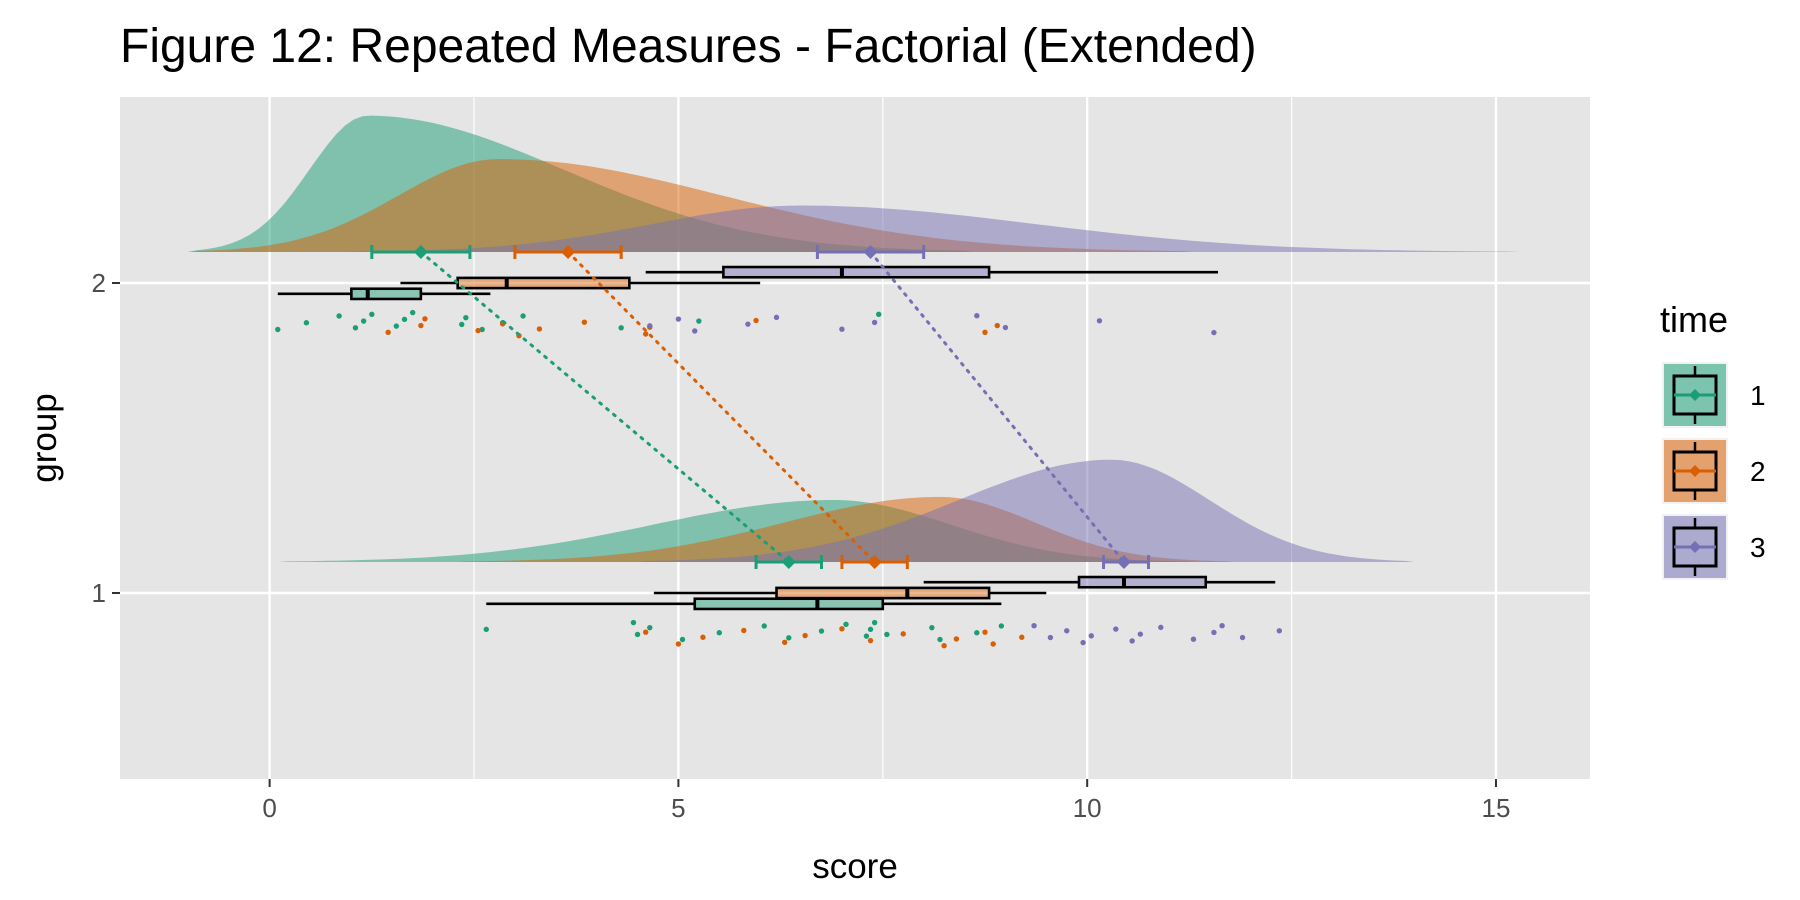 Image resolution: width=1800 pixels, height=900 pixels. Describe the element at coordinates (99, 593) in the screenshot. I see `y-tick-label: 1` at that location.